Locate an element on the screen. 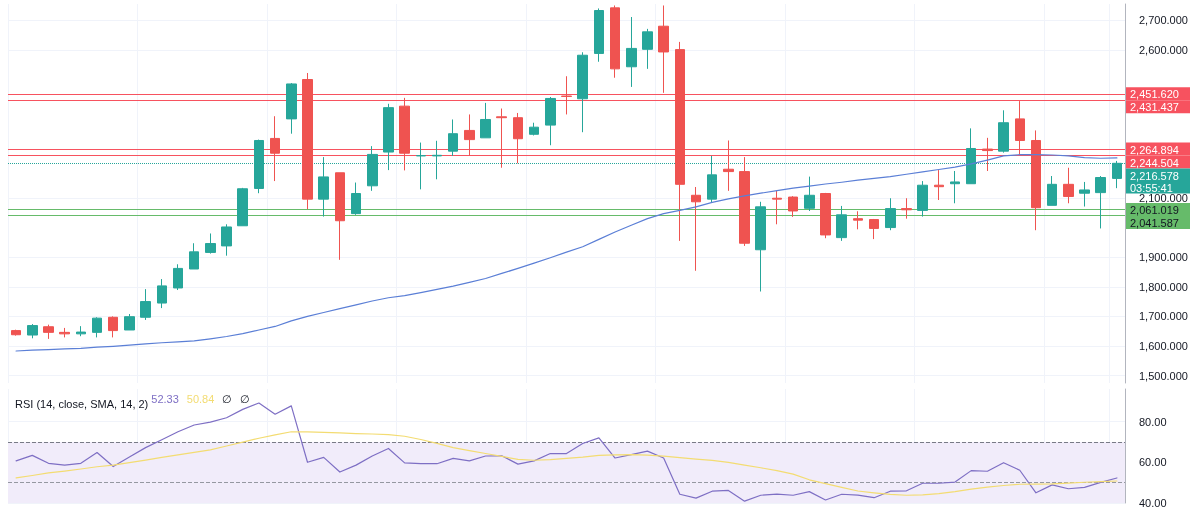 The image size is (1200, 511). y-tick-label: 2,700.000 is located at coordinates (1163, 20).